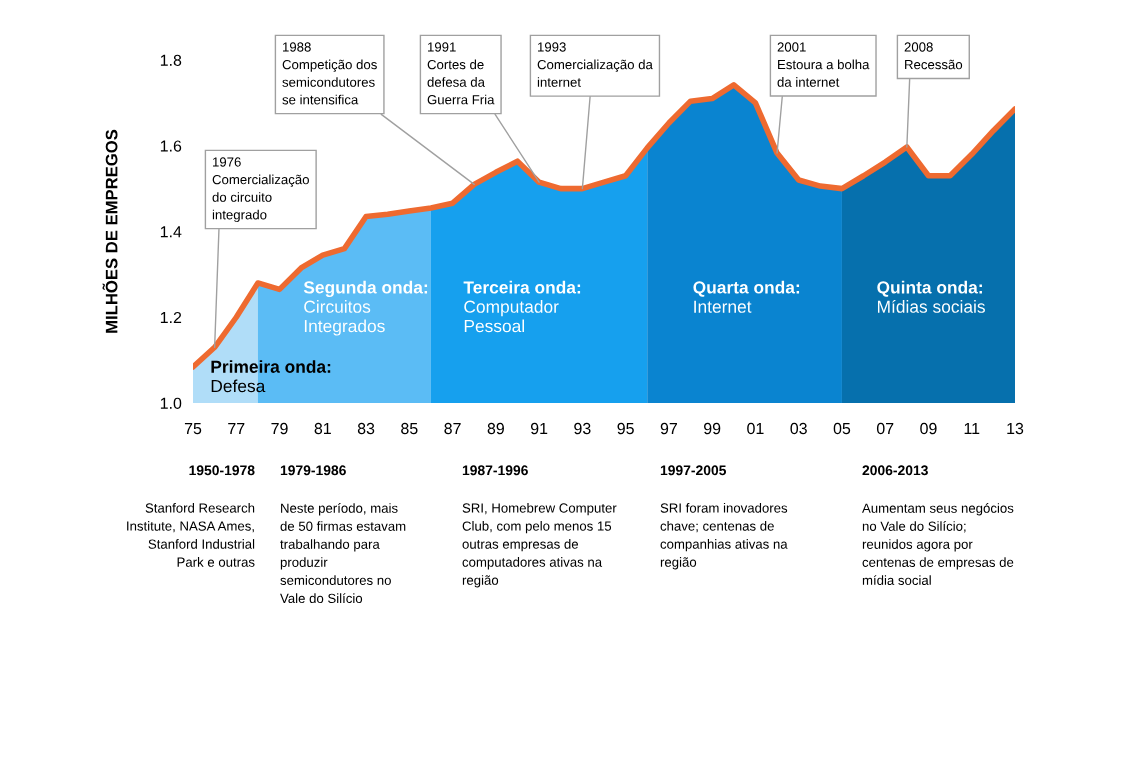 The width and height of the screenshot is (1133, 757). What do you see at coordinates (461, 73) in the screenshot?
I see `annotation: 1991 Cortes de defesa da Guerra Fria` at bounding box center [461, 73].